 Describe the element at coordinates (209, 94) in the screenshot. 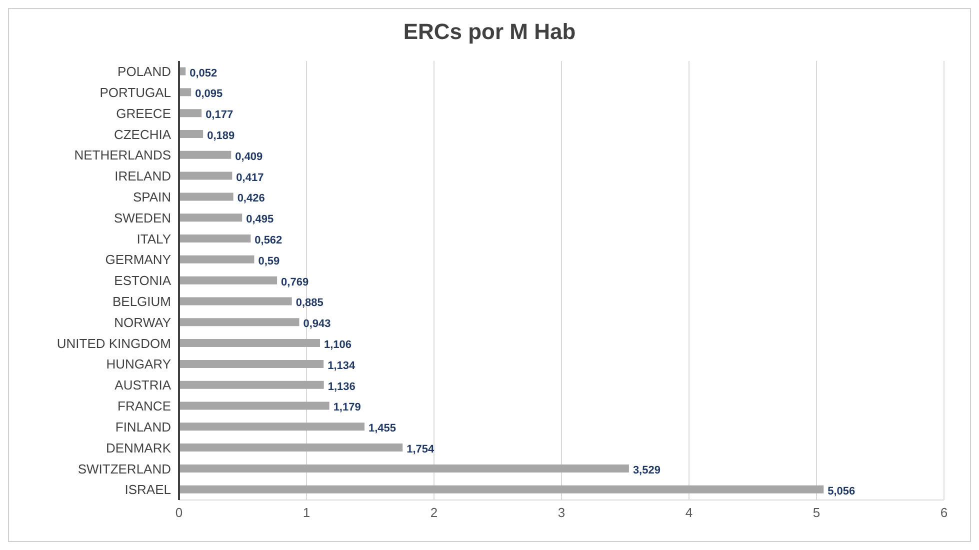

I see `data-label: 0,095` at that location.